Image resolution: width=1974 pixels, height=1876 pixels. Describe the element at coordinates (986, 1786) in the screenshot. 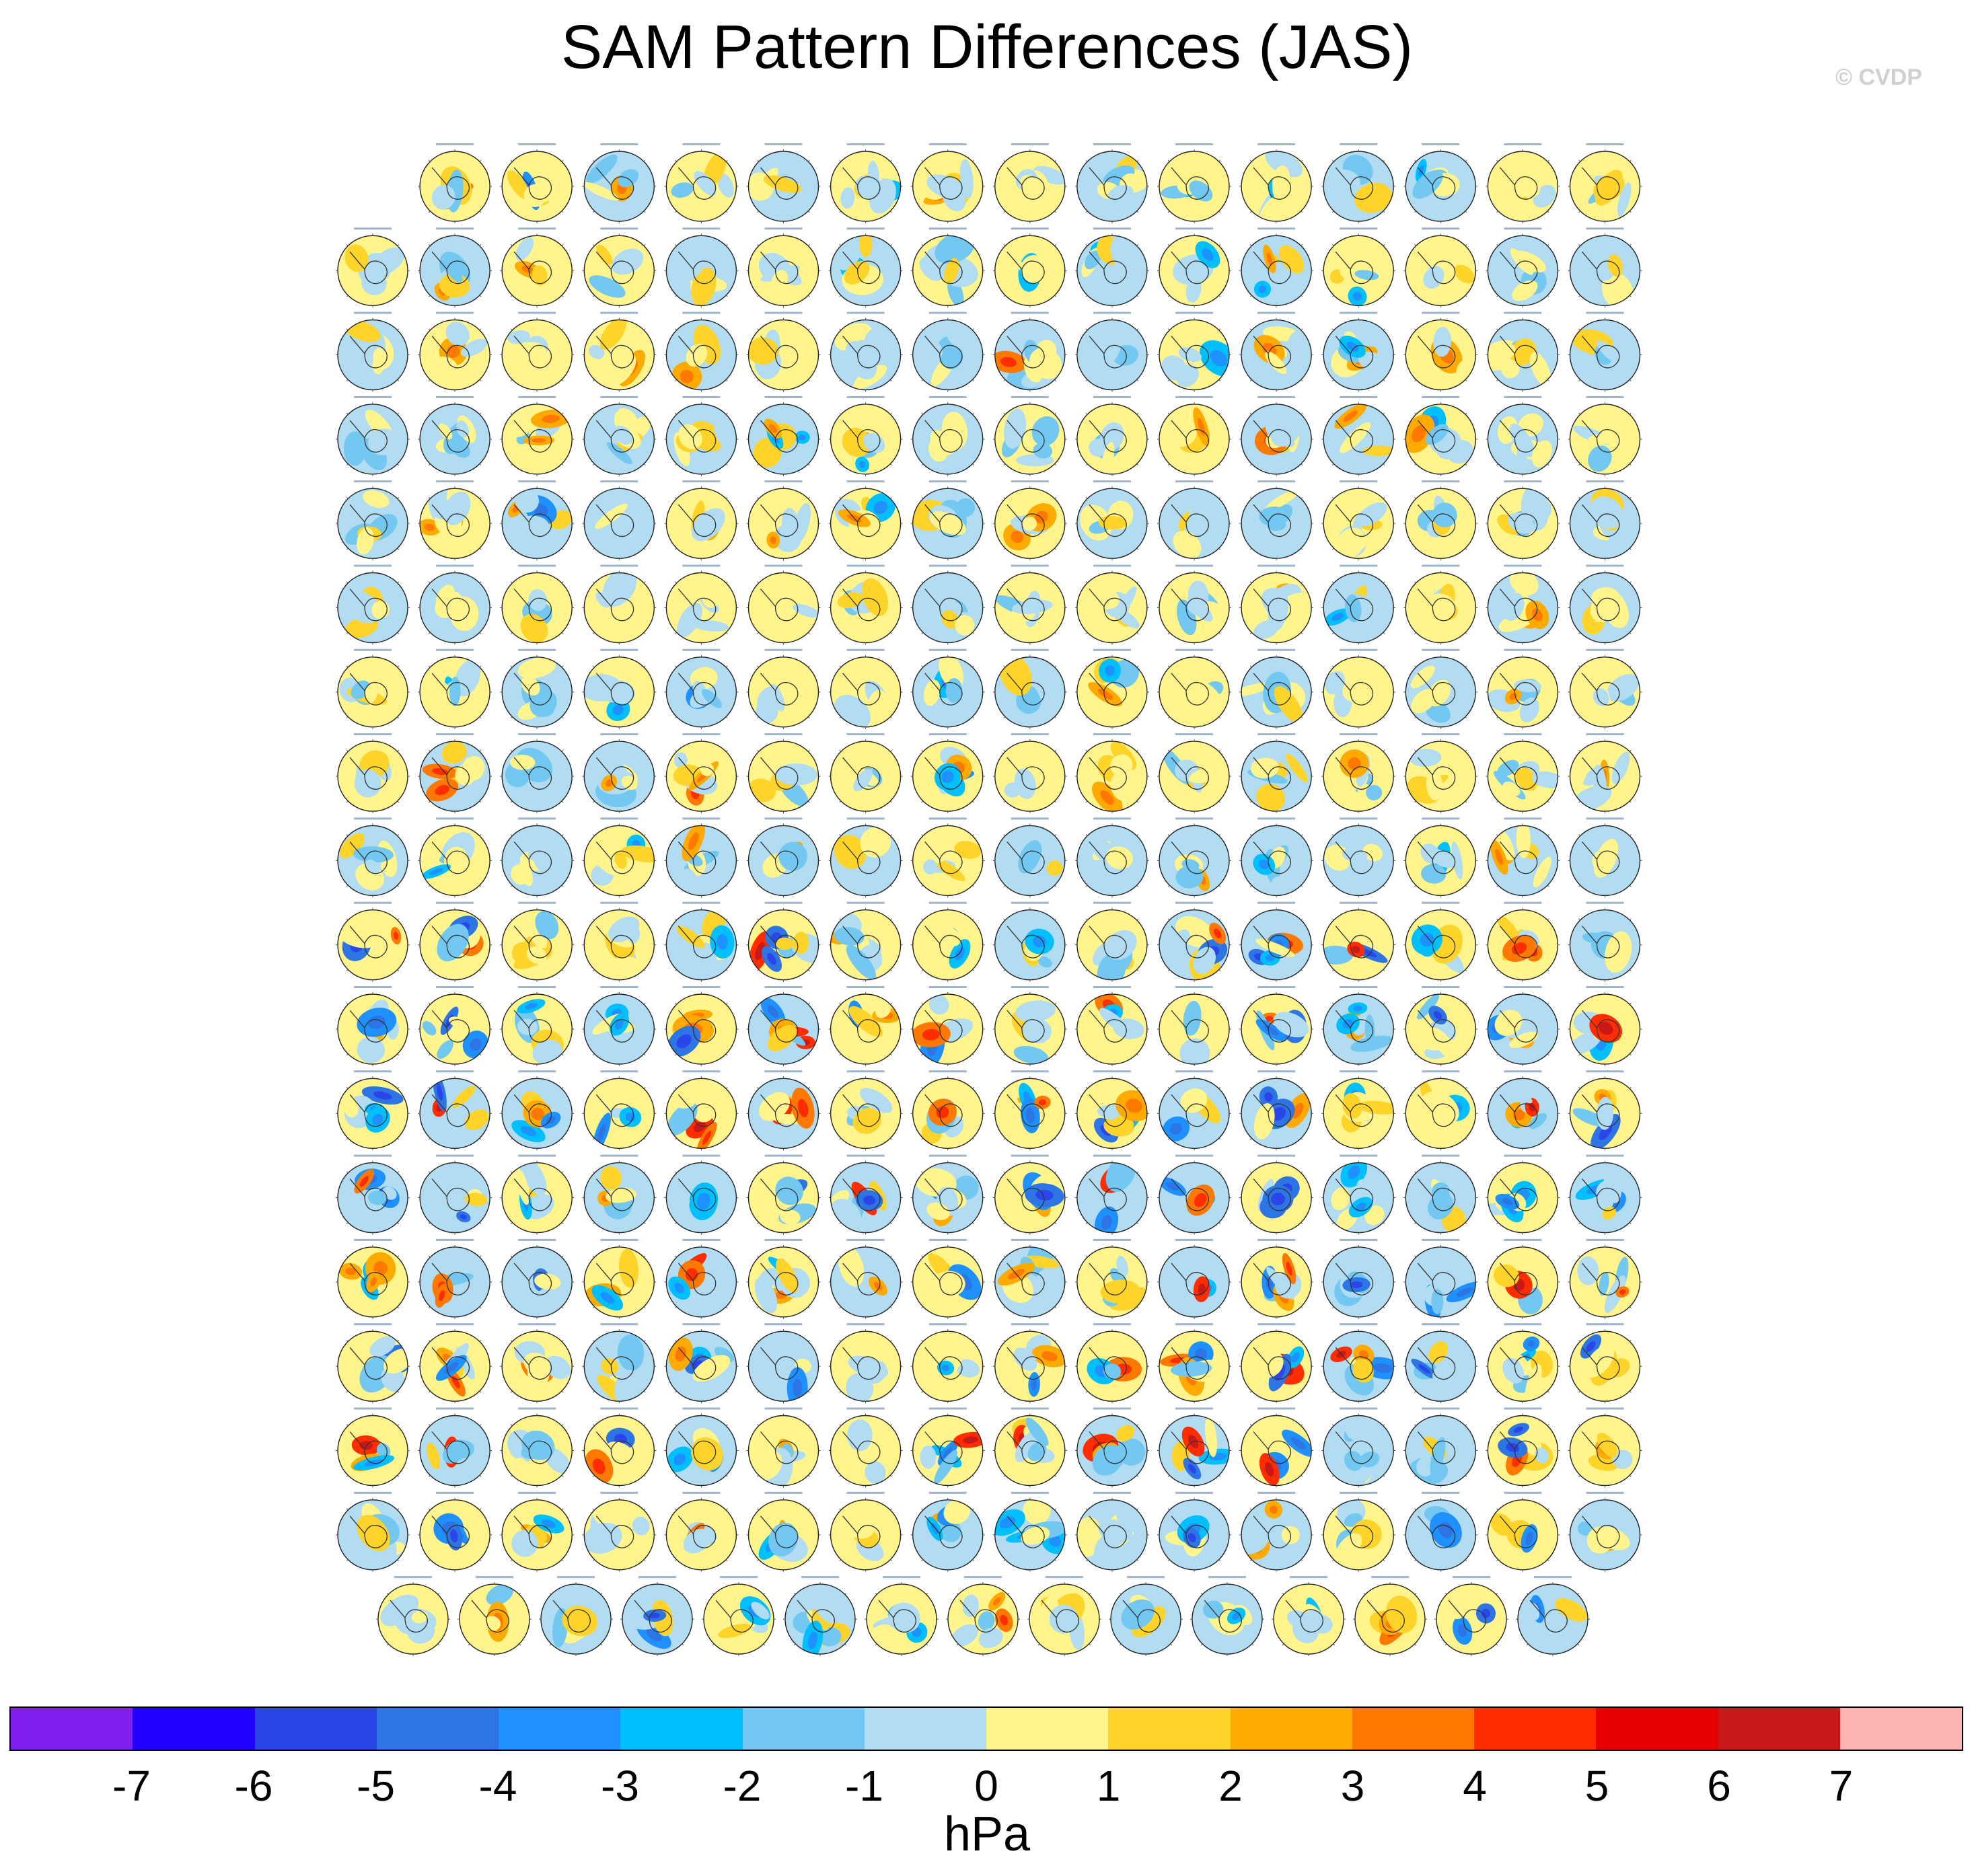

I see `colorbar-tick-label: 0` at that location.